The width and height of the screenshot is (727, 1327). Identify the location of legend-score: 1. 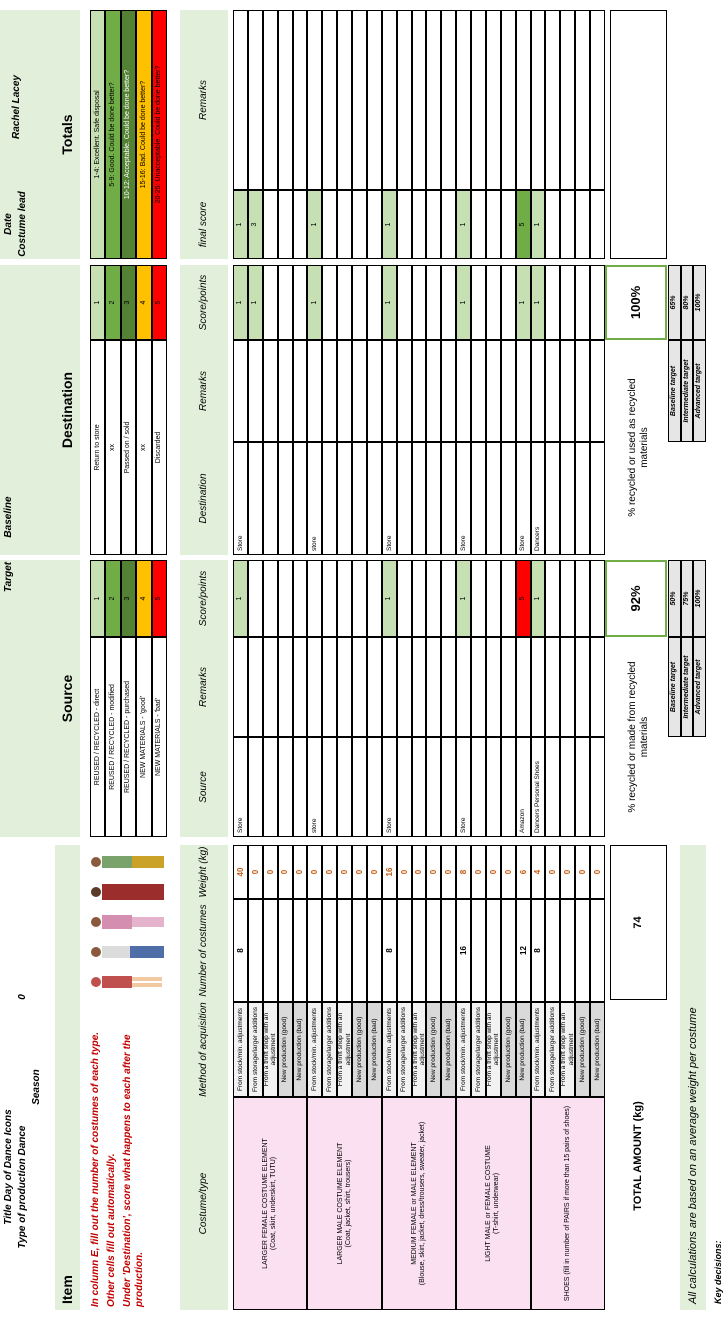
(98, 302).